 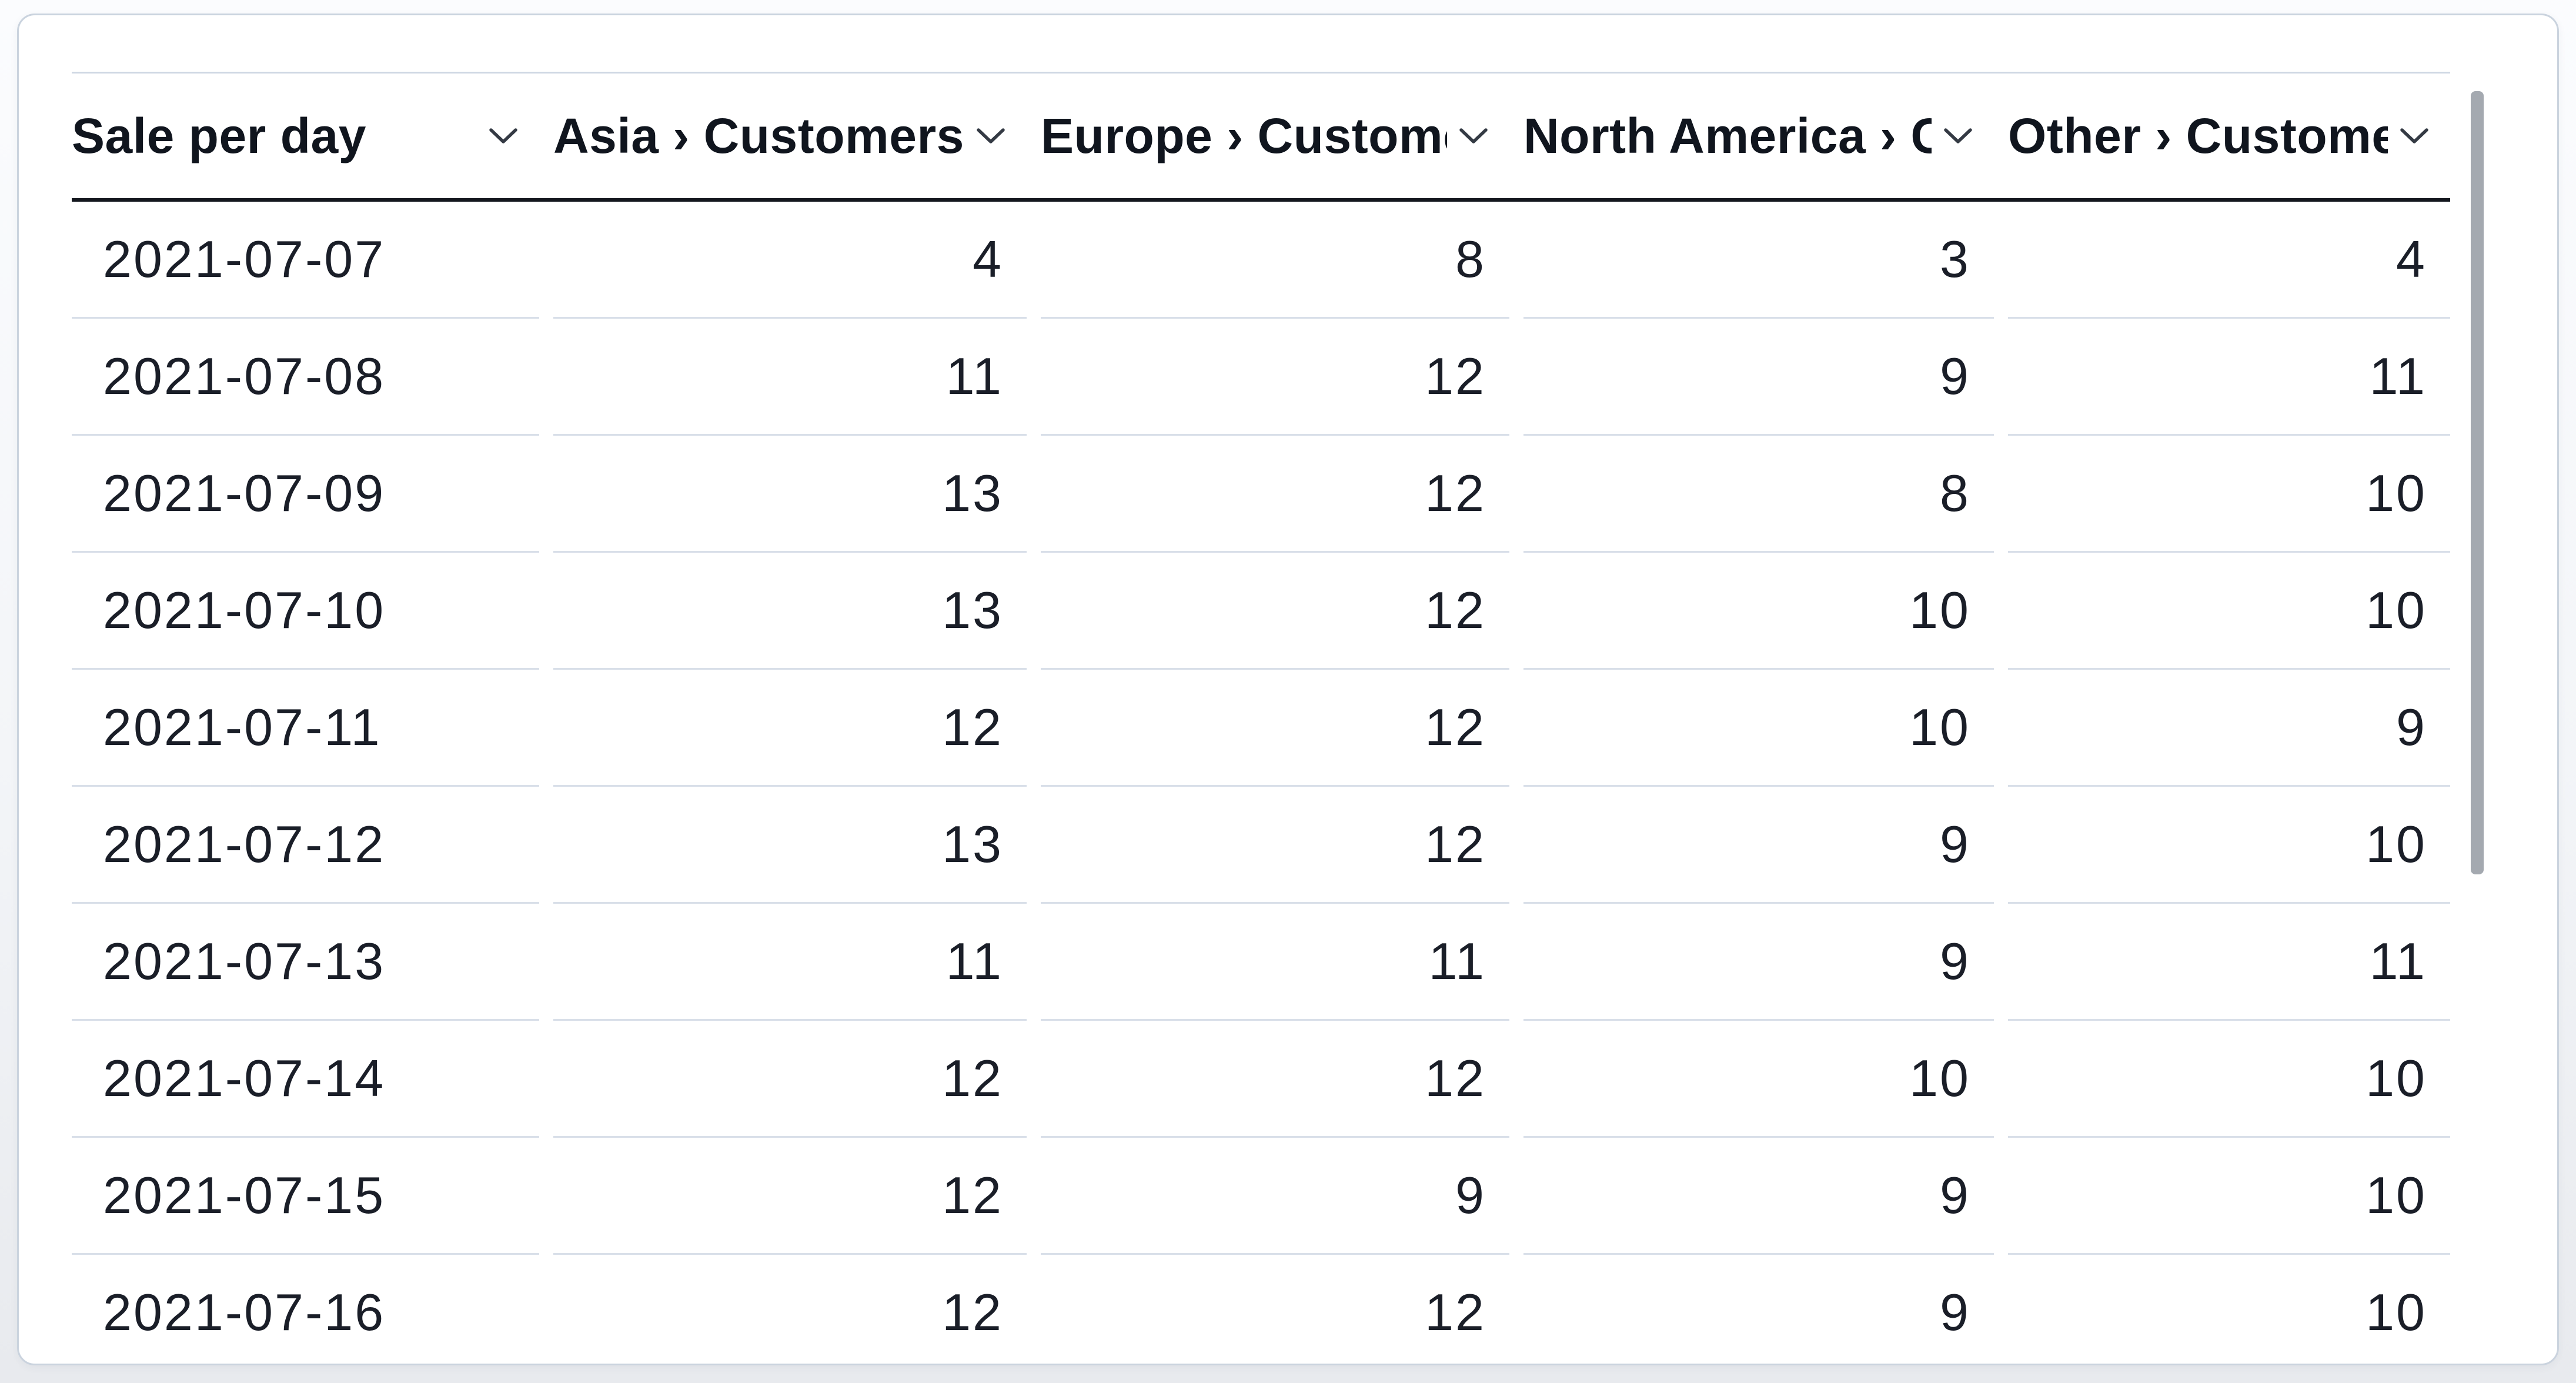 I want to click on table-row: 2021-07-07 4 8 3 4, so click(x=1261, y=260).